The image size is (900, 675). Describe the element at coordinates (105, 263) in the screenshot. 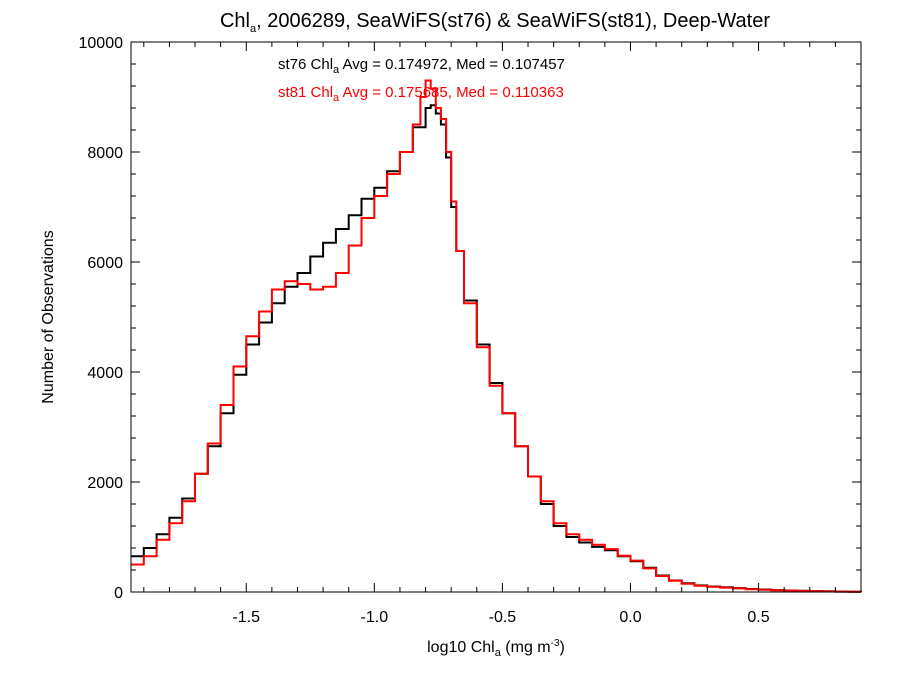

I see `y-tick-label: 6000` at that location.